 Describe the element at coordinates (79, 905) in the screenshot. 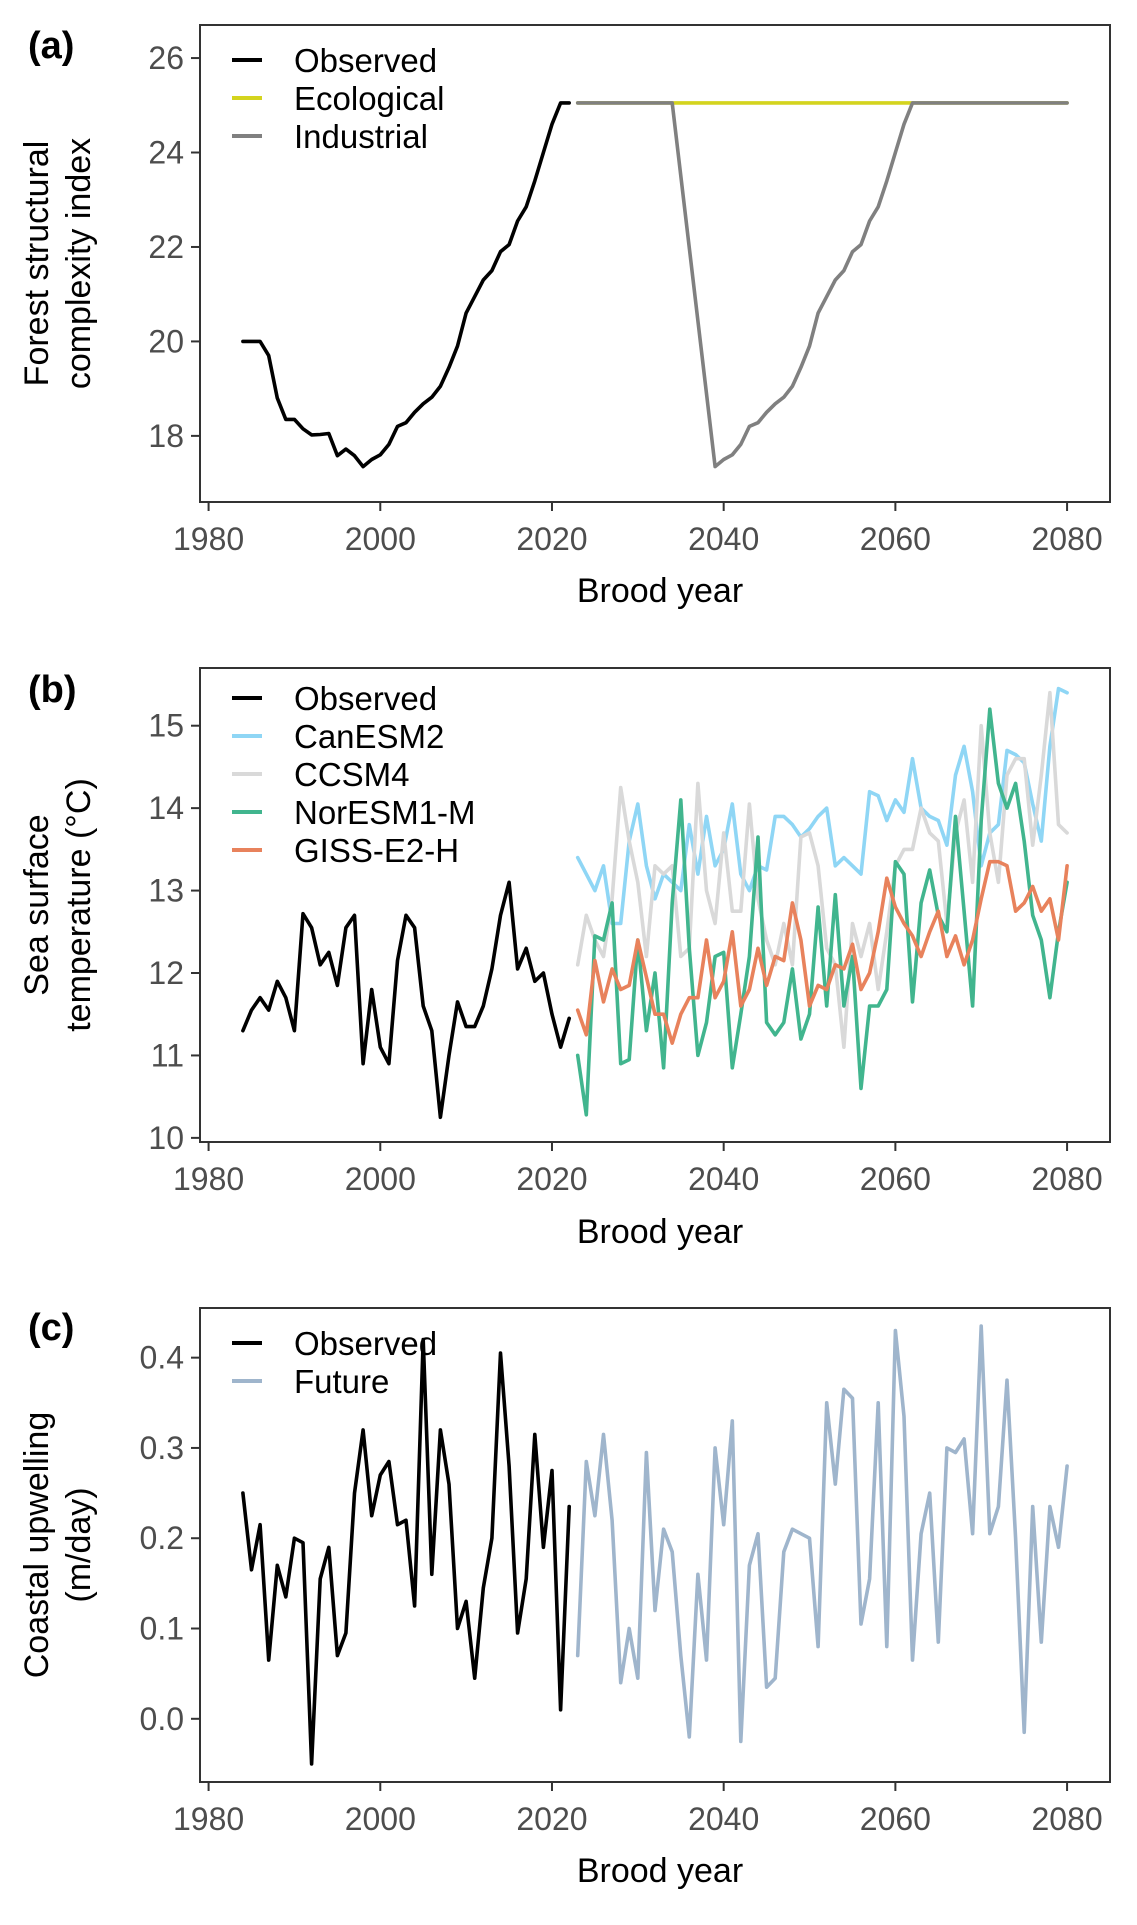

I see `y-axis-title-line: temperature (°C)` at that location.